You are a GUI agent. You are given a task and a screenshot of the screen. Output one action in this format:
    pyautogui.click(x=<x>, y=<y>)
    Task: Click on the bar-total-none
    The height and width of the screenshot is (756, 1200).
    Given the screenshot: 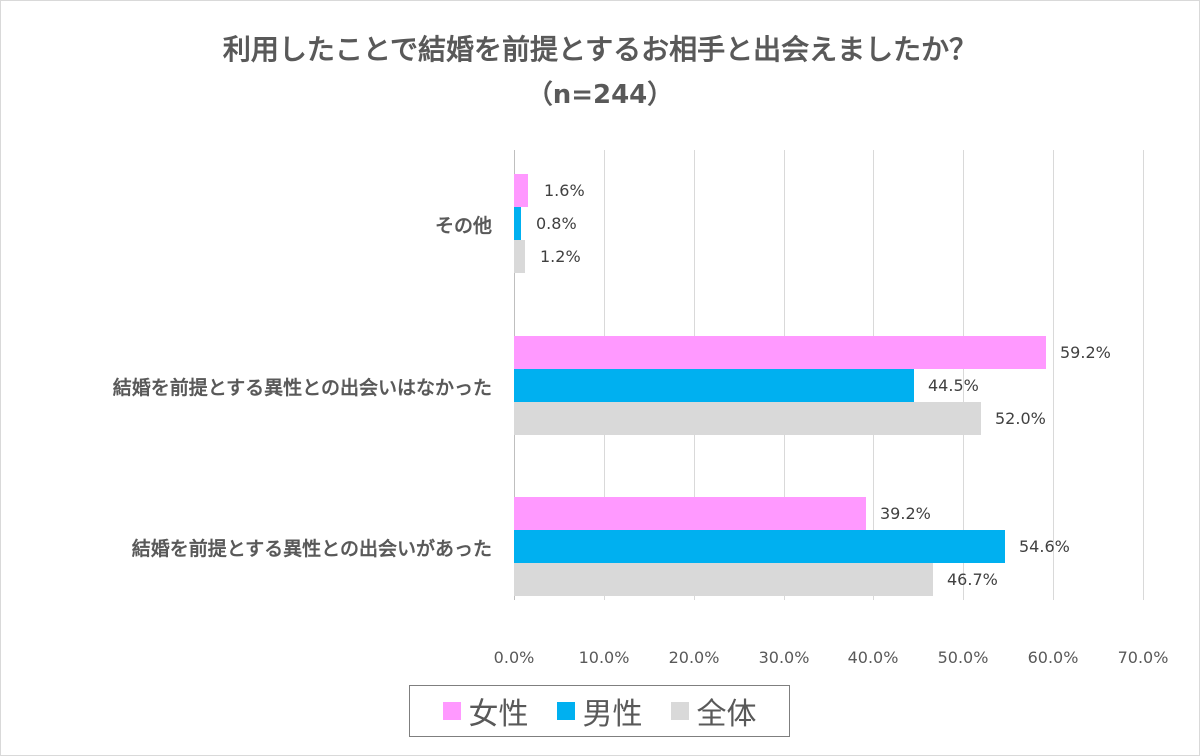 What is the action you would take?
    pyautogui.click(x=747, y=418)
    